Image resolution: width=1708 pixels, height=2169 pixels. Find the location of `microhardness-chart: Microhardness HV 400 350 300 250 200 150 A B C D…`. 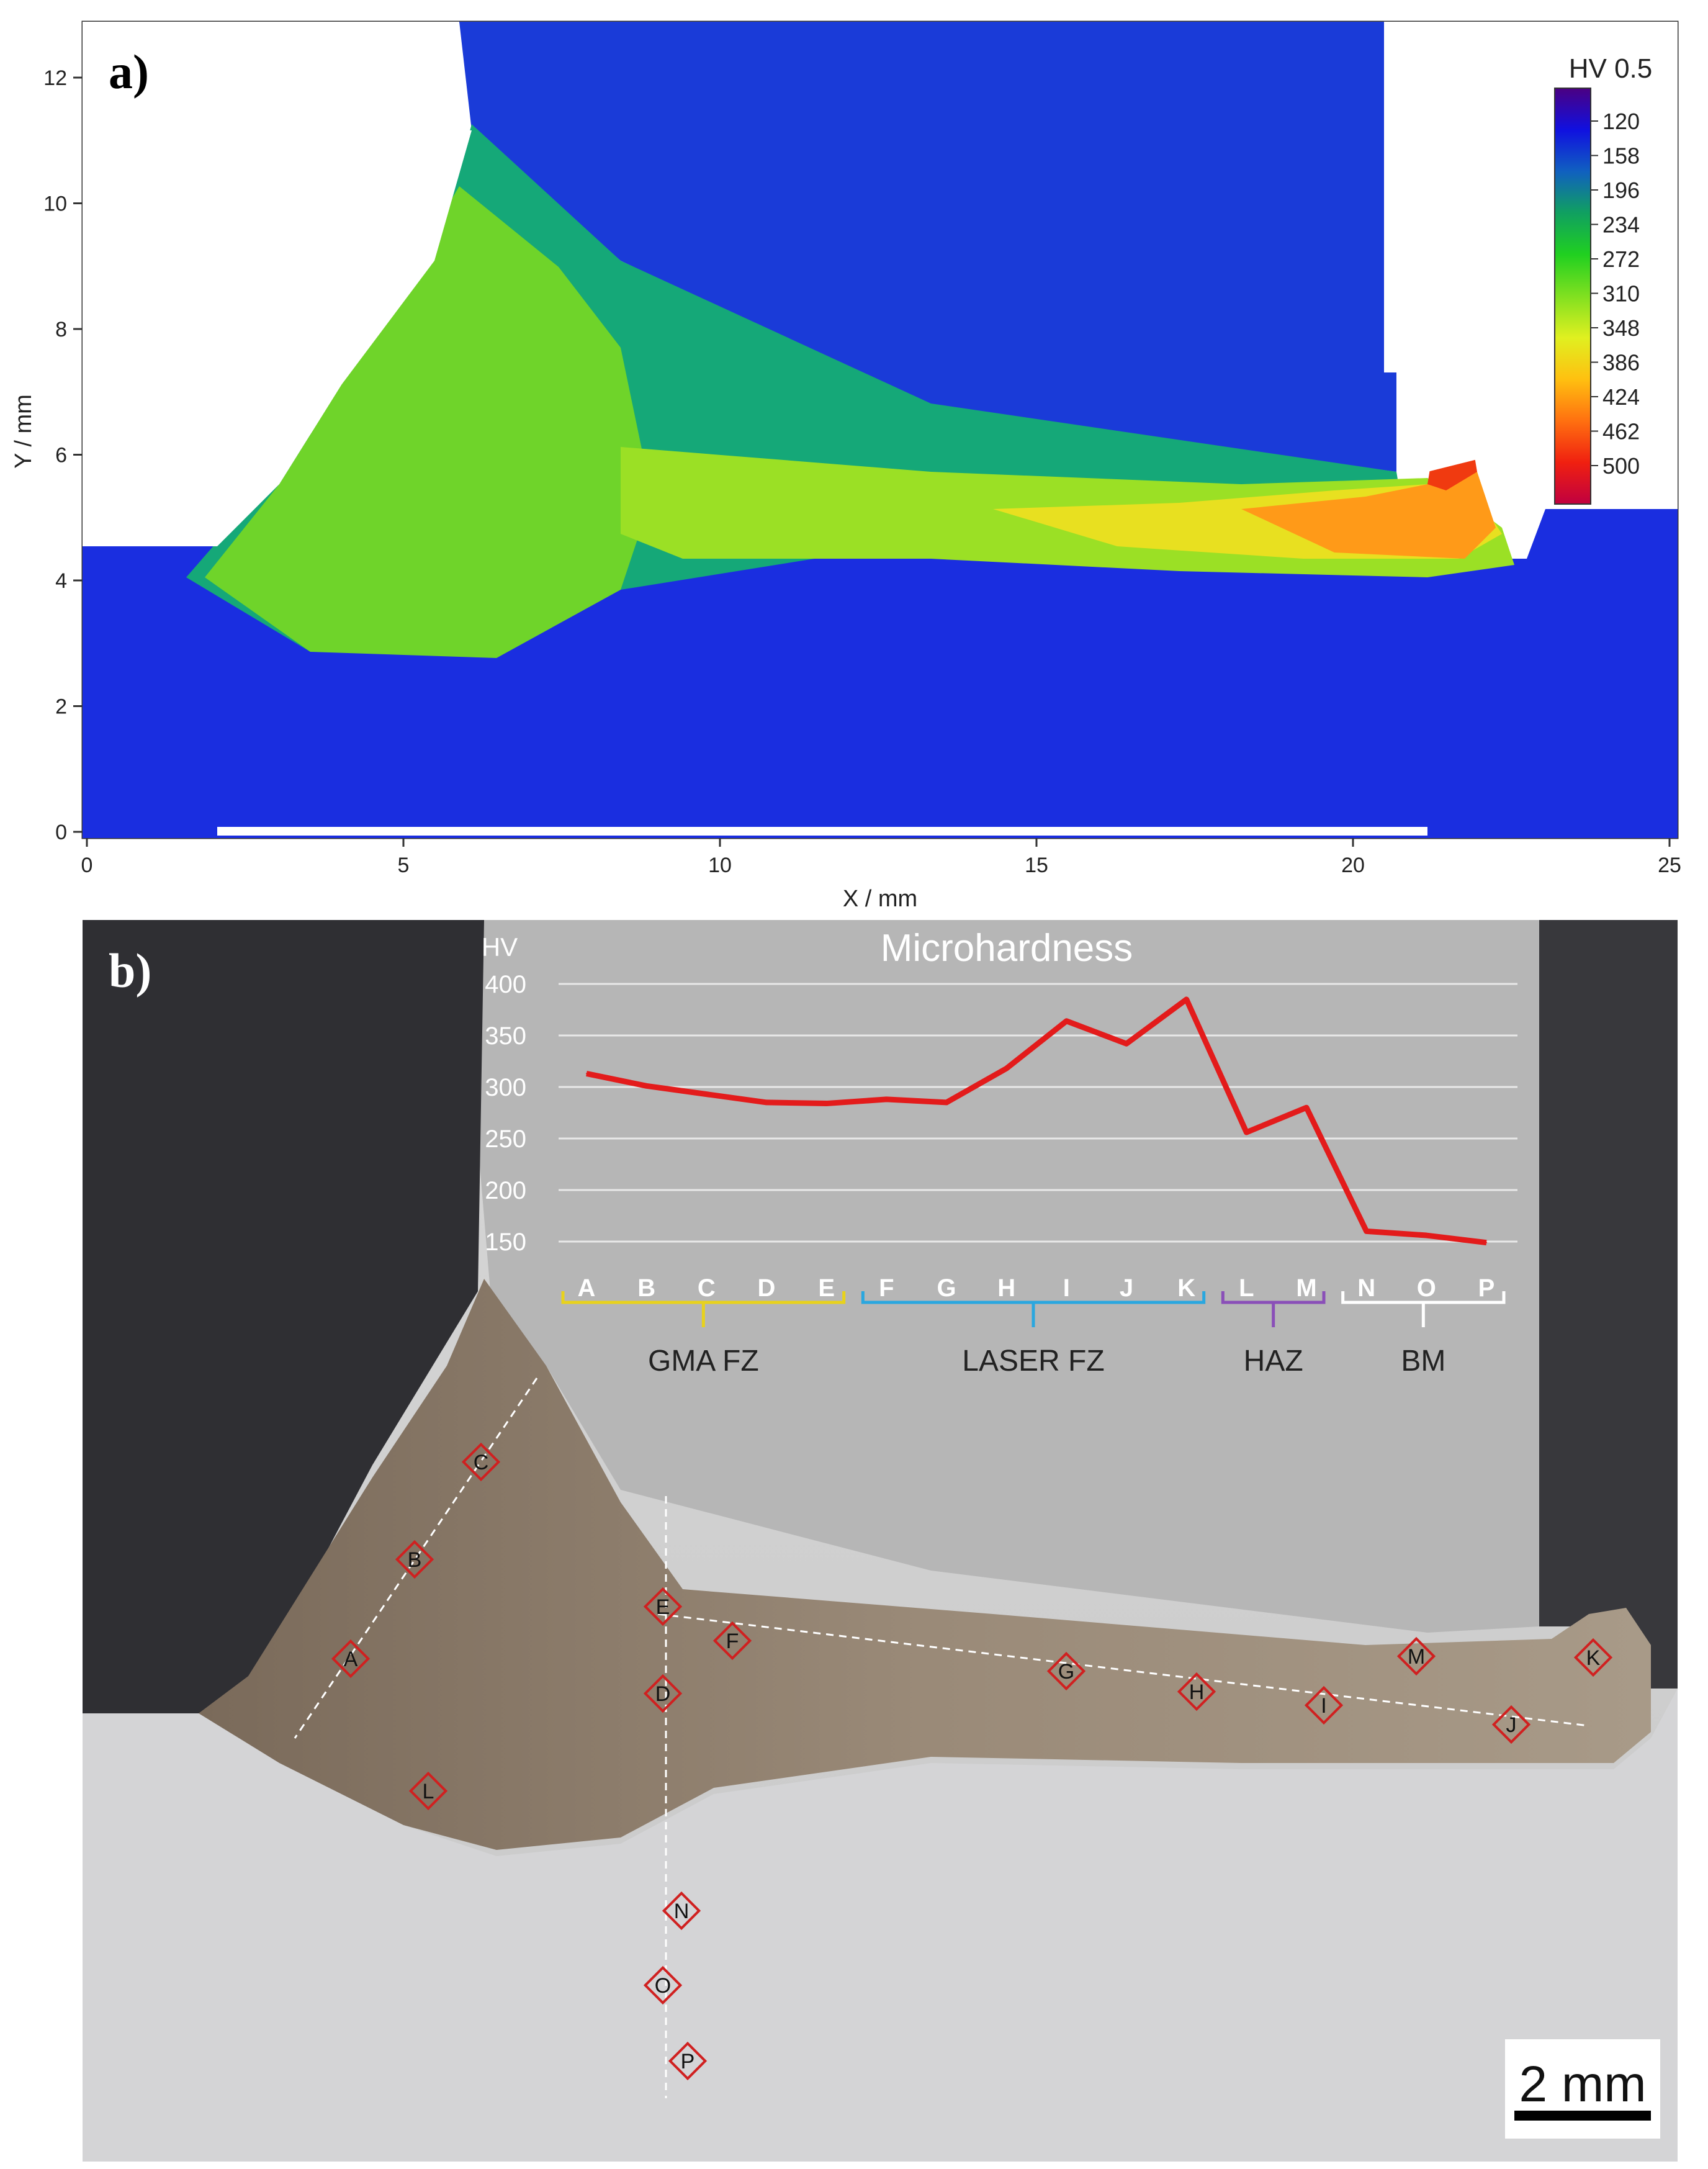

microhardness-chart: Microhardness HV 400 350 300 250 200 150 A B C D… is located at coordinates (999, 1152).